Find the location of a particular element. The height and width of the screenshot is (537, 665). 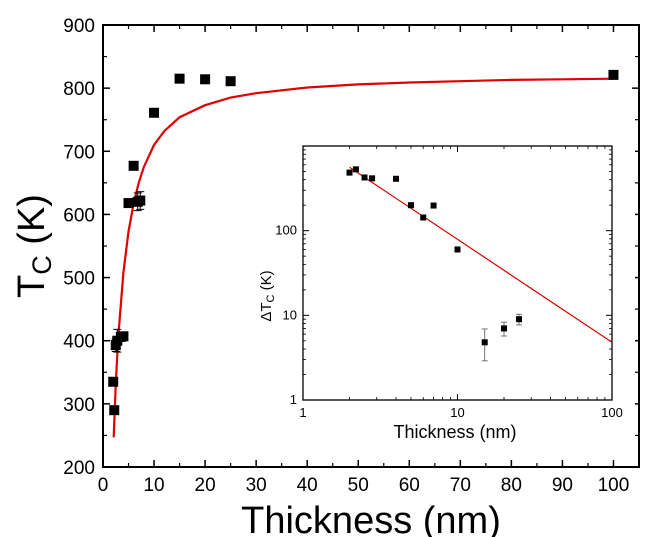

inset-x-tick-label: 1 is located at coordinates (302, 412).